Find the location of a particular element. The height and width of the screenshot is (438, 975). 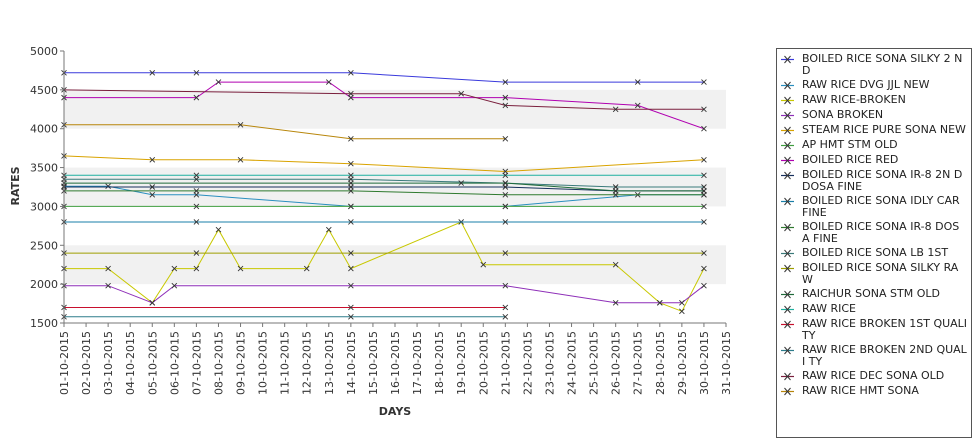

legend-label: RAW RICE DEC SONA OLD is located at coordinates (873, 375).